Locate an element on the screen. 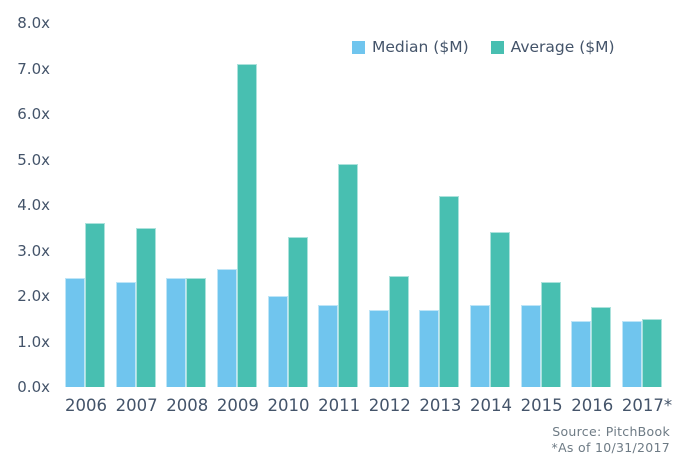 Image resolution: width=676 pixels, height=464 pixels. x-label-2013: 2013 is located at coordinates (440, 405).